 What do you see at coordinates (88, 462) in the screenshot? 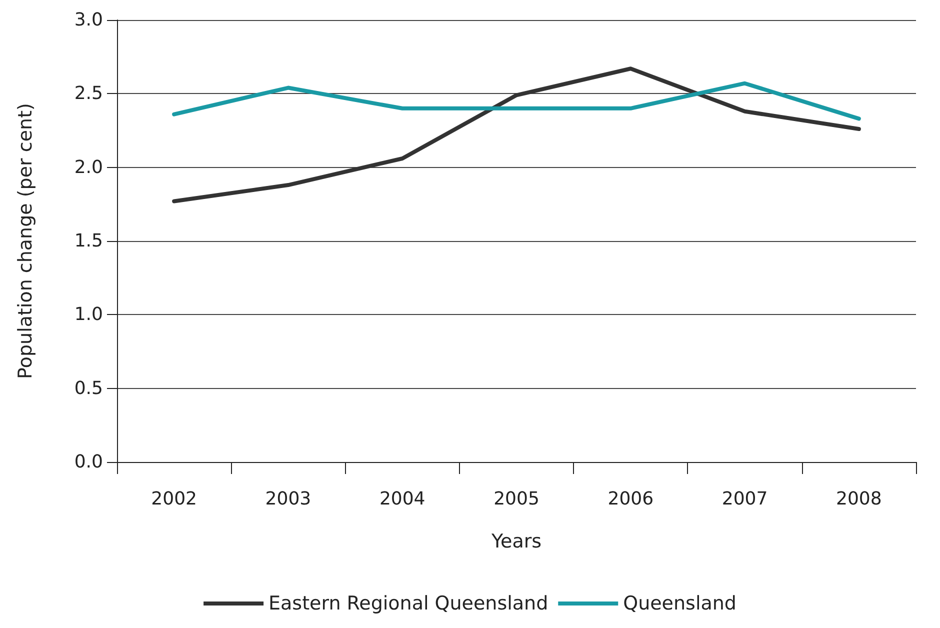
I see `y-tick-label: 0.0` at bounding box center [88, 462].